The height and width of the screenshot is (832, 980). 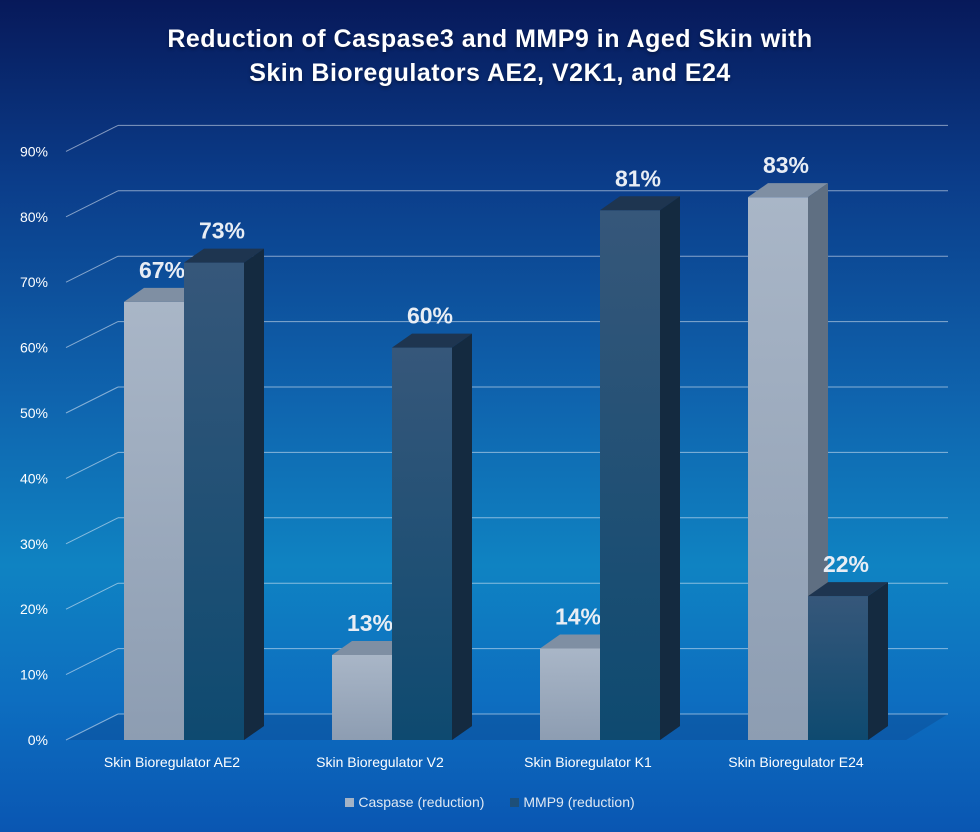 What do you see at coordinates (38, 740) in the screenshot?
I see `y-tick-label: 0%` at bounding box center [38, 740].